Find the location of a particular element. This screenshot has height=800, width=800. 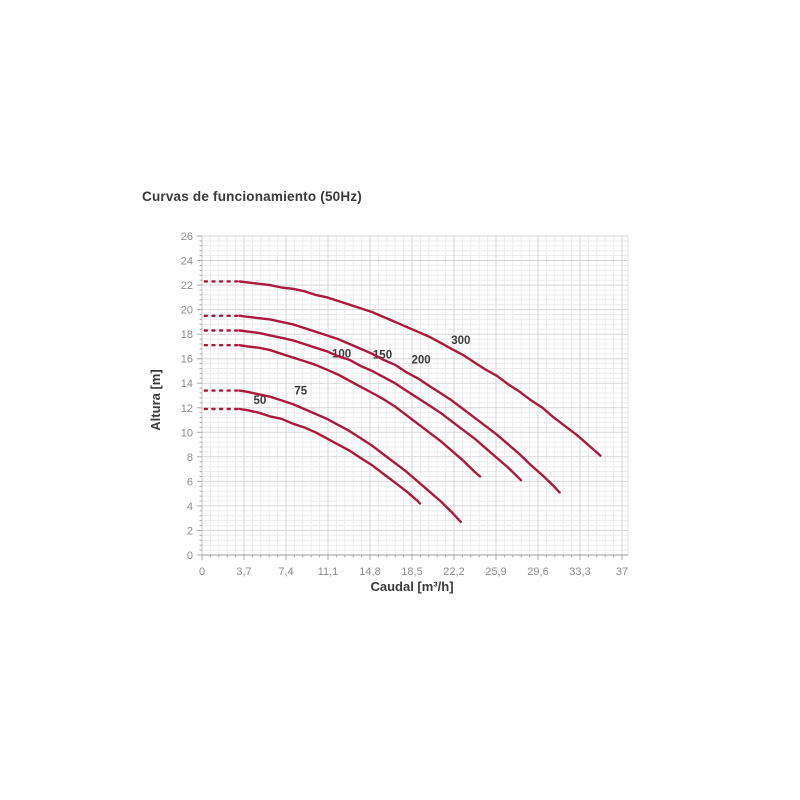

y-tick-label: 10 is located at coordinates (187, 433).